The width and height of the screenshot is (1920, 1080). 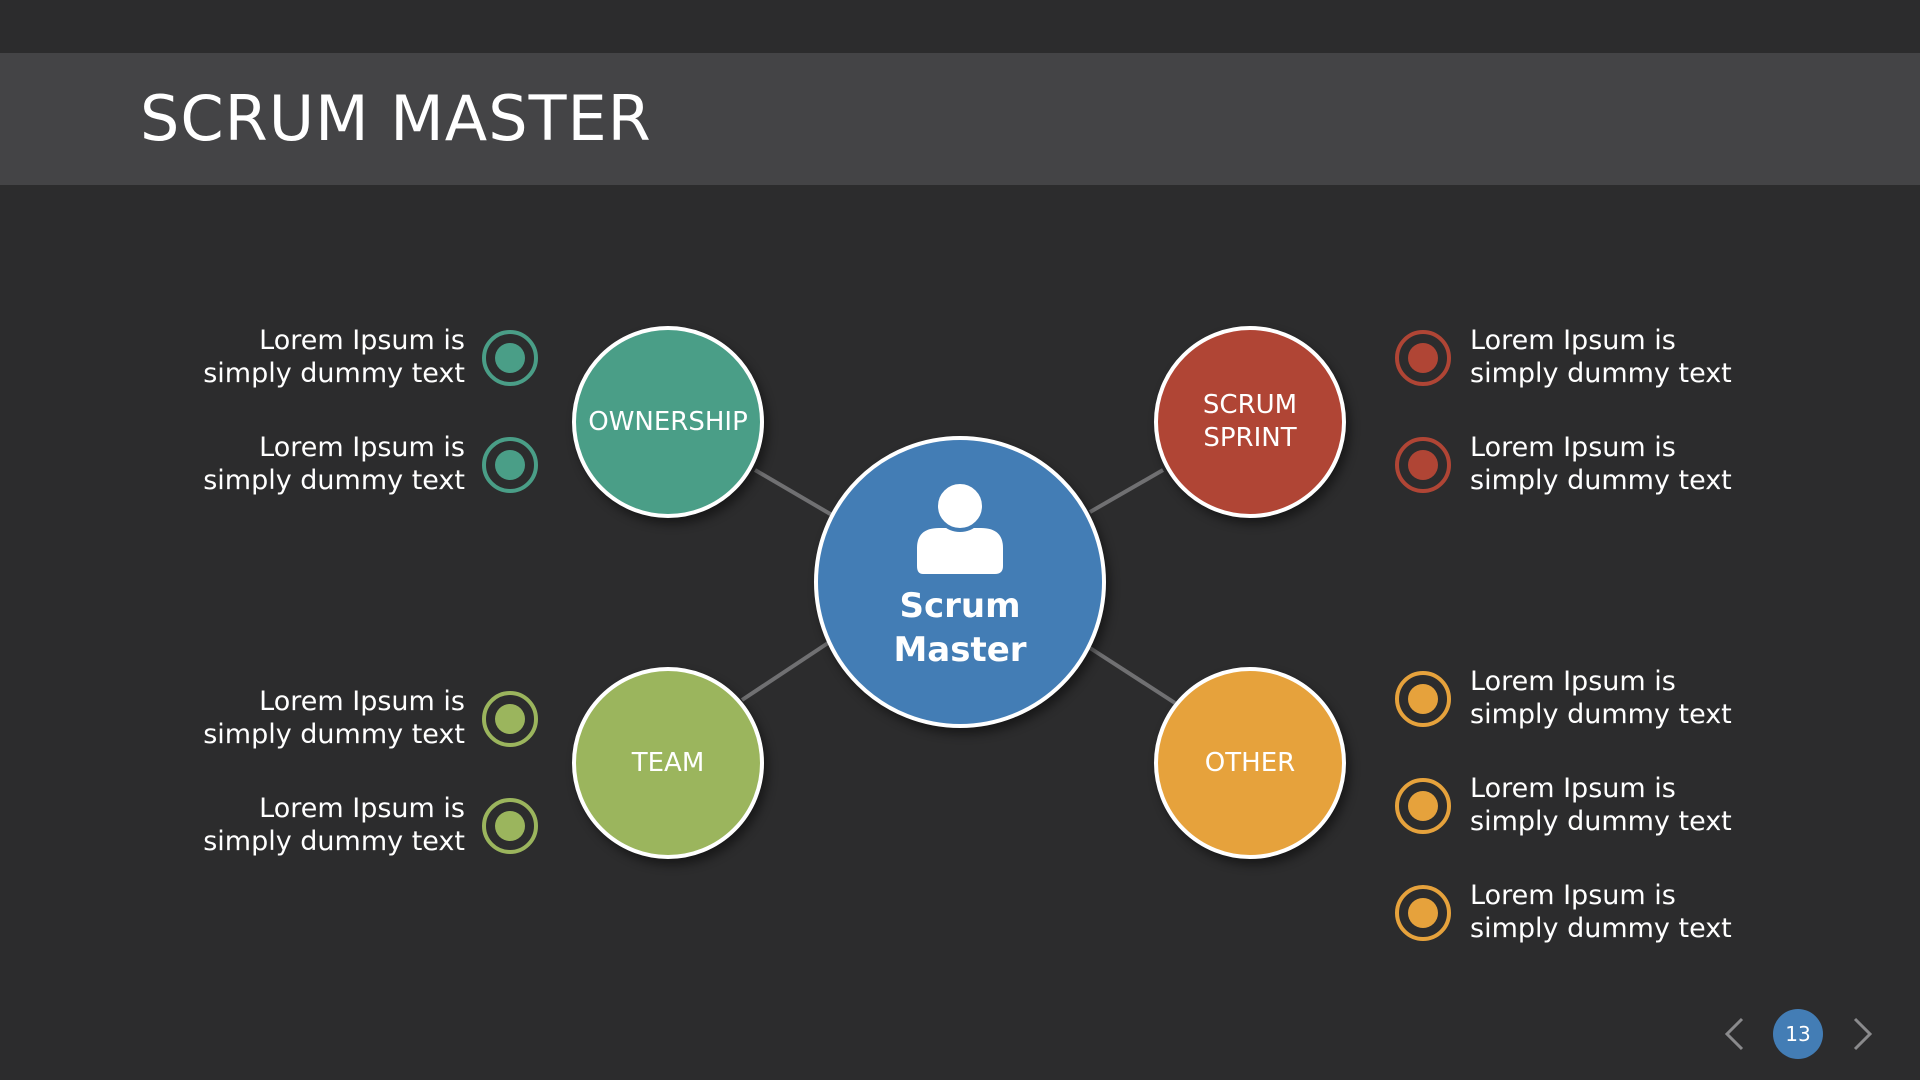 What do you see at coordinates (793, 492) in the screenshot?
I see `connector-ownership` at bounding box center [793, 492].